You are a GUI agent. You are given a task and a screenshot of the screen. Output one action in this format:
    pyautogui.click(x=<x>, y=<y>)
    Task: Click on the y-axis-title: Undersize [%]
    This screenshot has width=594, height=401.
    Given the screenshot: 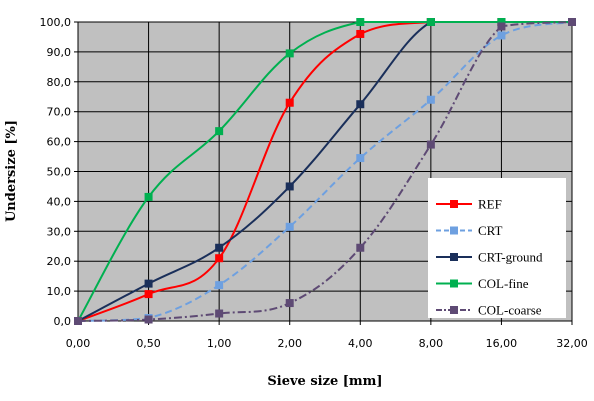 What is the action you would take?
    pyautogui.click(x=11, y=171)
    